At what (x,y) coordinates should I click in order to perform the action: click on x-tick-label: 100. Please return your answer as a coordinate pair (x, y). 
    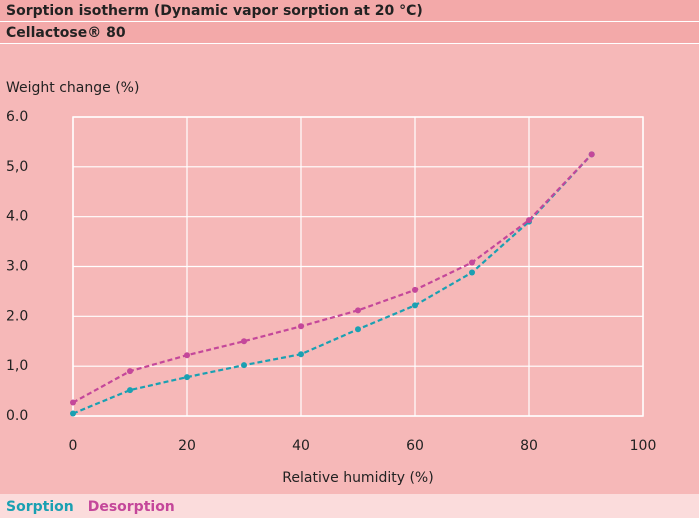
    Looking at the image, I should click on (643, 446).